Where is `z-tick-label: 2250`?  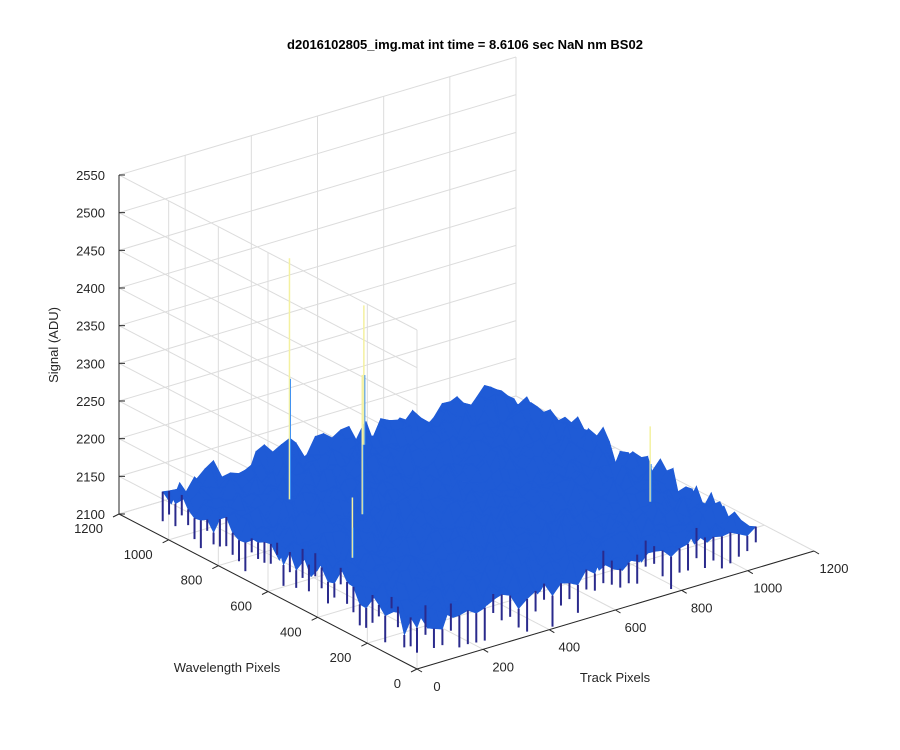
z-tick-label: 2250 is located at coordinates (90, 401).